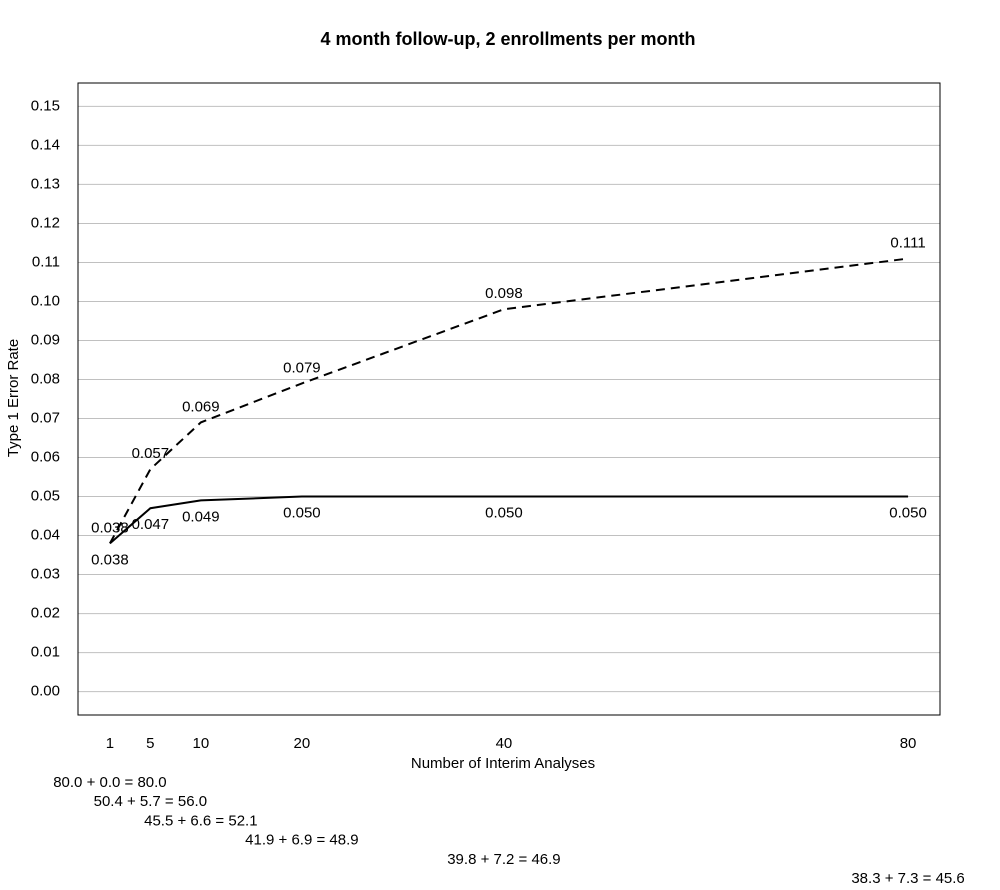  Describe the element at coordinates (504, 743) in the screenshot. I see `x-tick-label: 40` at that location.